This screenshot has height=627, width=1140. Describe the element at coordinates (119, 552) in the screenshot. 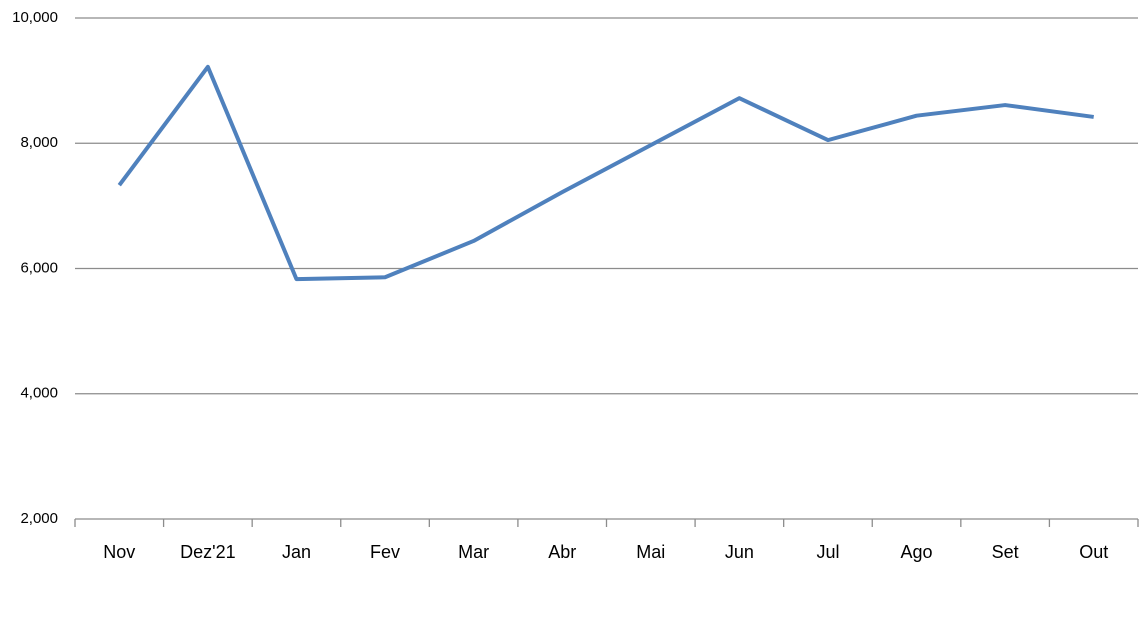

I see `x-tick-label: Nov` at that location.